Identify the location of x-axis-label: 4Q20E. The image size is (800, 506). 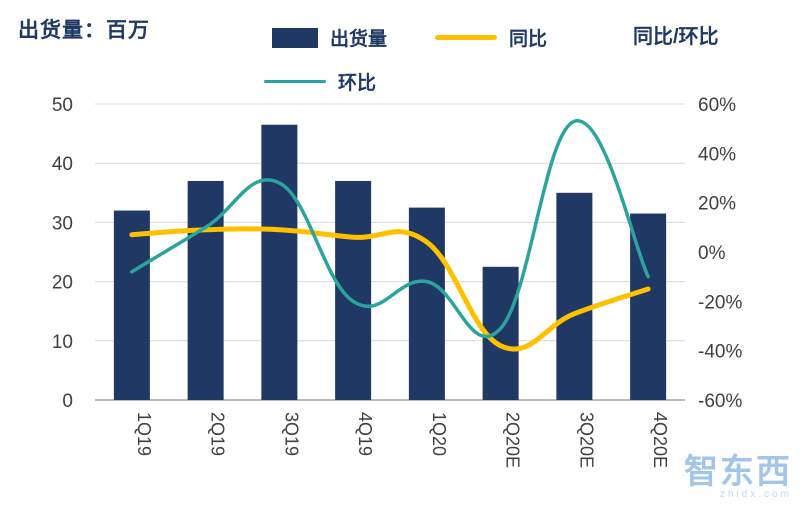
(660, 440).